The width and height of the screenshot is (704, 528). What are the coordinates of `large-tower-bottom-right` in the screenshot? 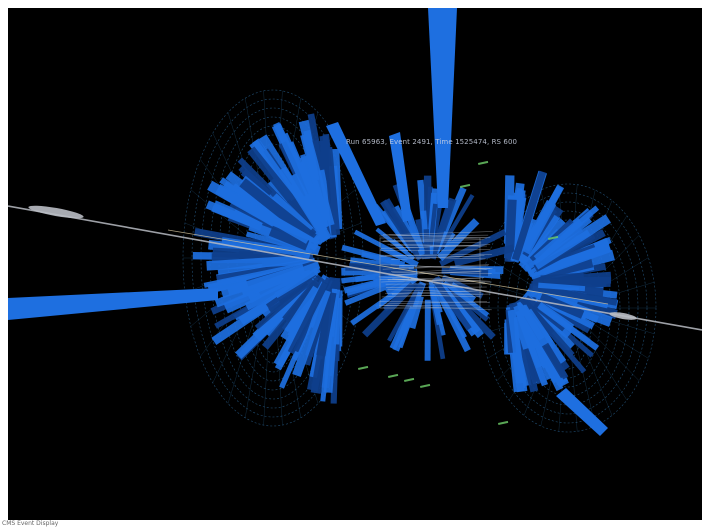 It's located at (582, 412).